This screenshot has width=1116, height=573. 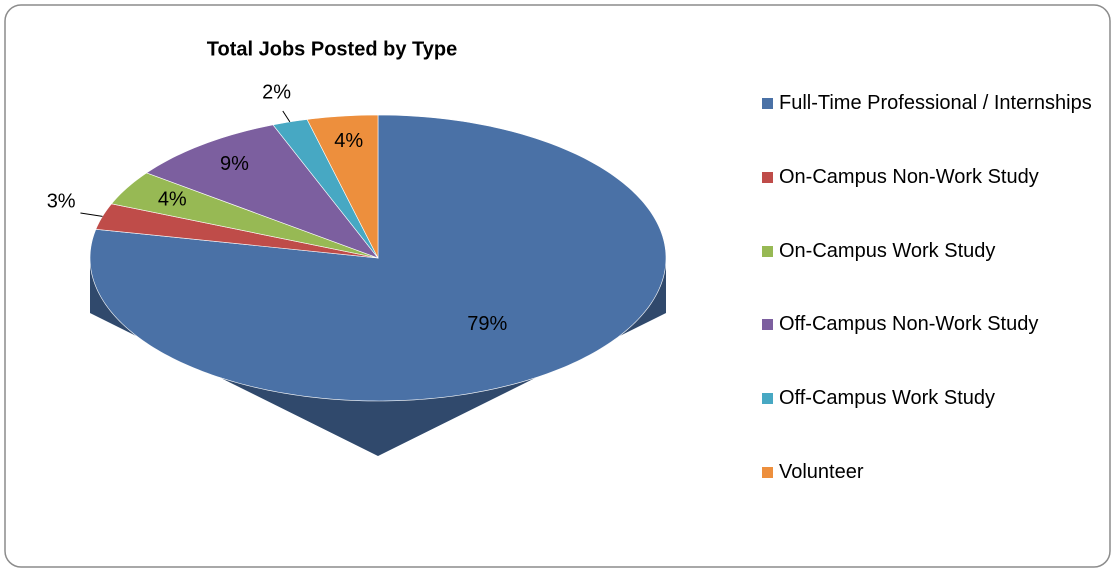 I want to click on legend-label: Off-Campus Work Study, so click(x=887, y=398).